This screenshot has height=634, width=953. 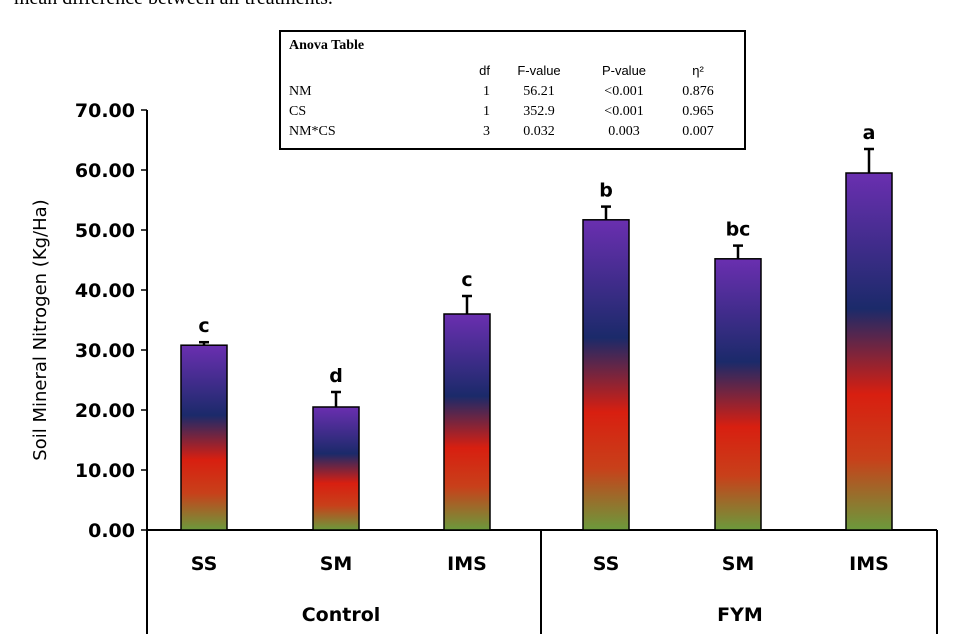 I want to click on y-tick-label: 10.00, so click(x=105, y=471).